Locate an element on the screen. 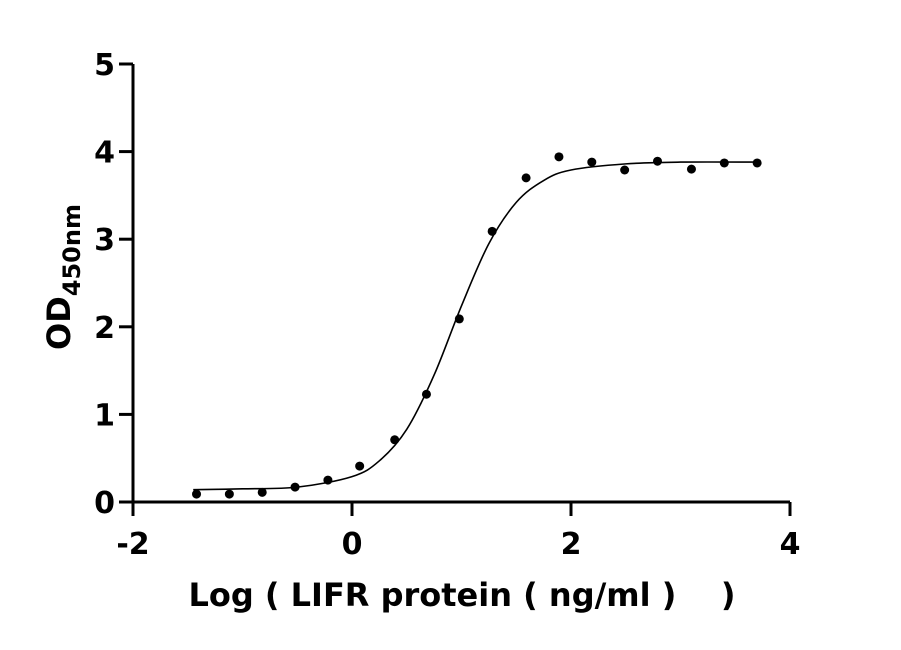 The height and width of the screenshot is (650, 901). x-tick-label: 2 is located at coordinates (571, 544).